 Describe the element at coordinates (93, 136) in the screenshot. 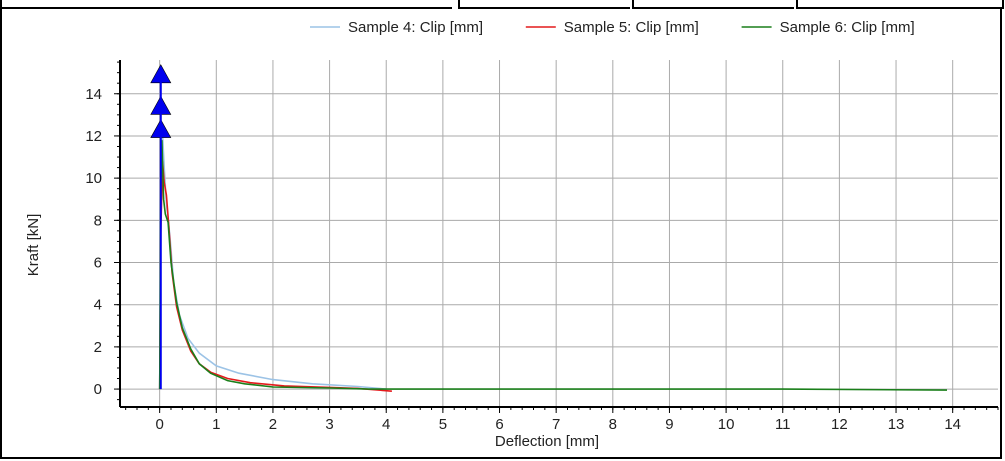

I see `y-tick-label: 12` at that location.